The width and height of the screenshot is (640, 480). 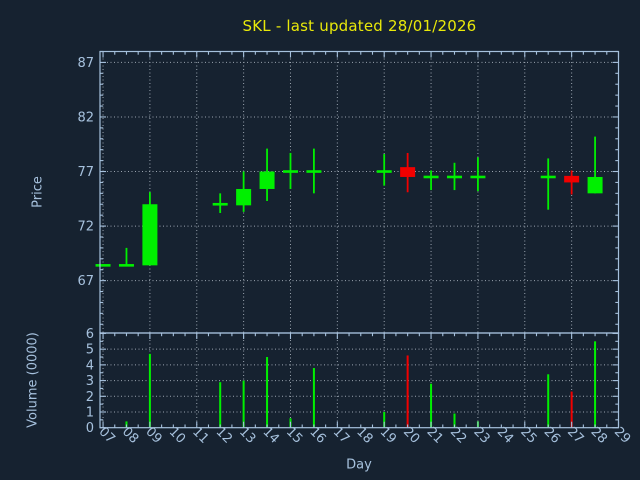 I want to click on svg-text: 6, so click(x=90, y=334).